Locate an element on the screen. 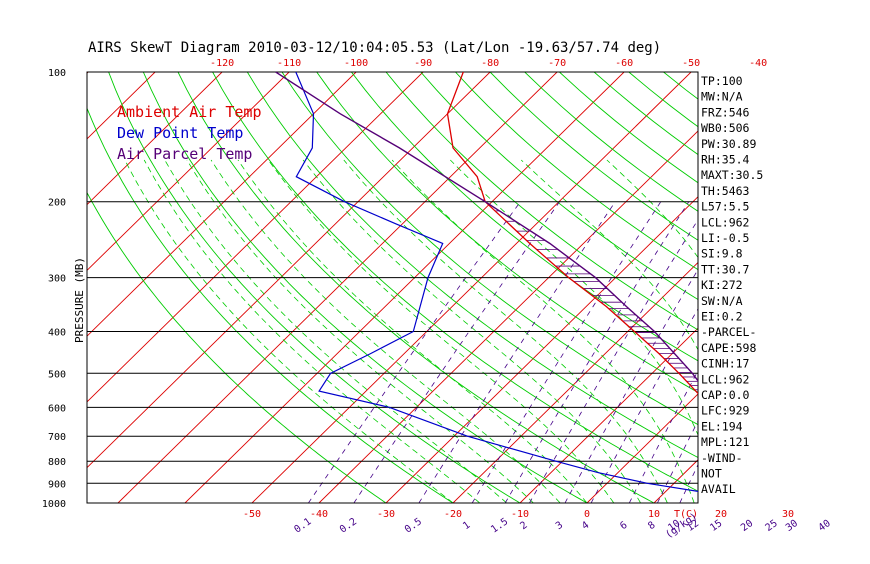 This screenshot has width=870, height=564. index-entry: KI:272 is located at coordinates (722, 285).